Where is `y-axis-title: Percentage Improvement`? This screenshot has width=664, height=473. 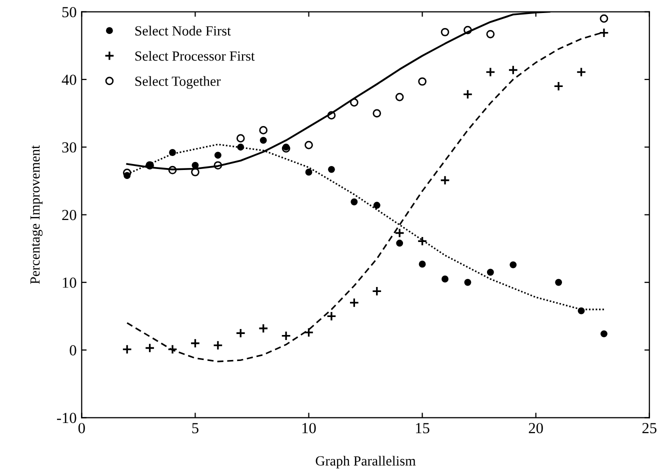 y-axis-title: Percentage Improvement is located at coordinates (36, 214).